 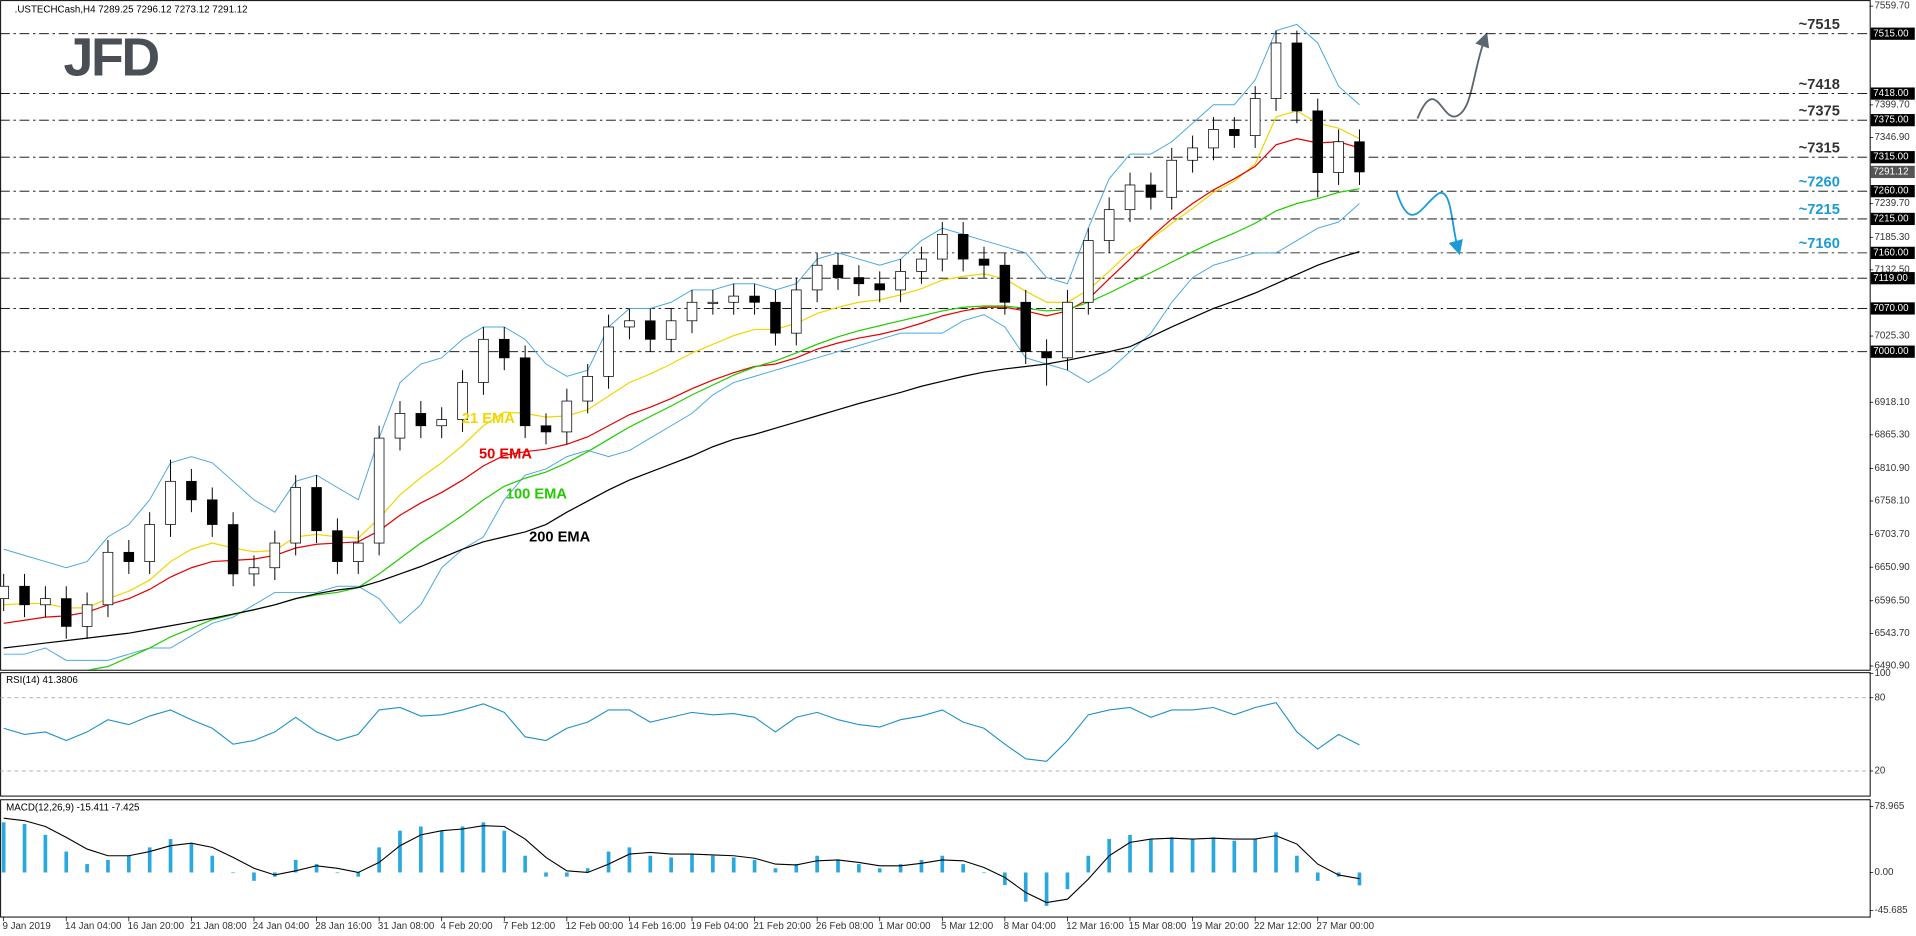 What do you see at coordinates (1879, 697) in the screenshot?
I see `y-tick-label: 80` at bounding box center [1879, 697].